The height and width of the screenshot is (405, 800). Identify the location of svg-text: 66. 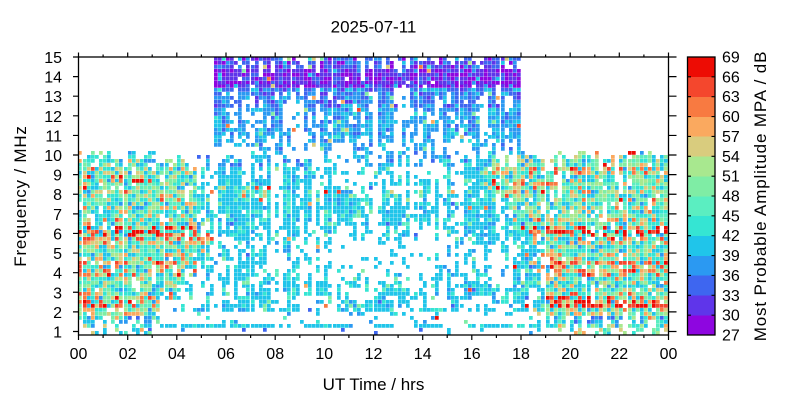
(731, 77).